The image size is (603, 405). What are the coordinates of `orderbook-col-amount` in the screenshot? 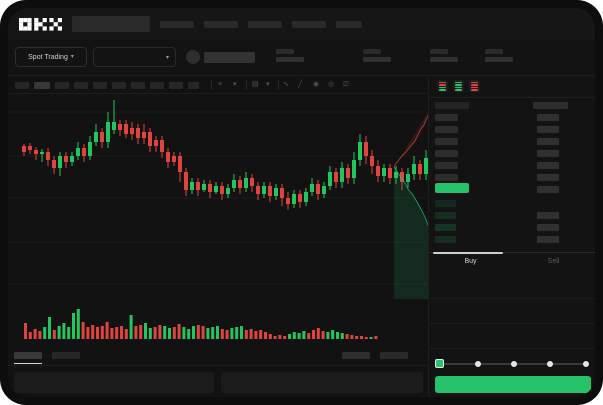 It's located at (550, 105).